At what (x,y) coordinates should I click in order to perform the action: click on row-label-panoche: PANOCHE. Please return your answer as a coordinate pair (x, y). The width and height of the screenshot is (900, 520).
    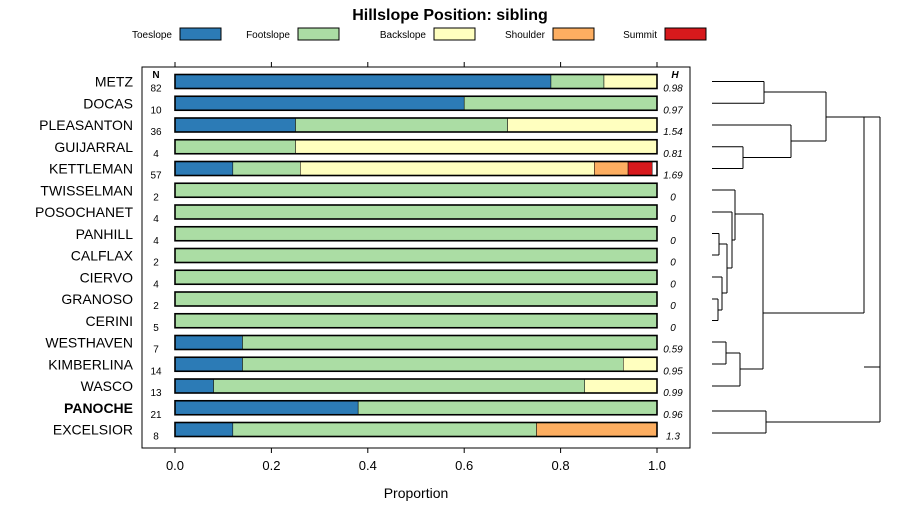
    Looking at the image, I should click on (98, 408).